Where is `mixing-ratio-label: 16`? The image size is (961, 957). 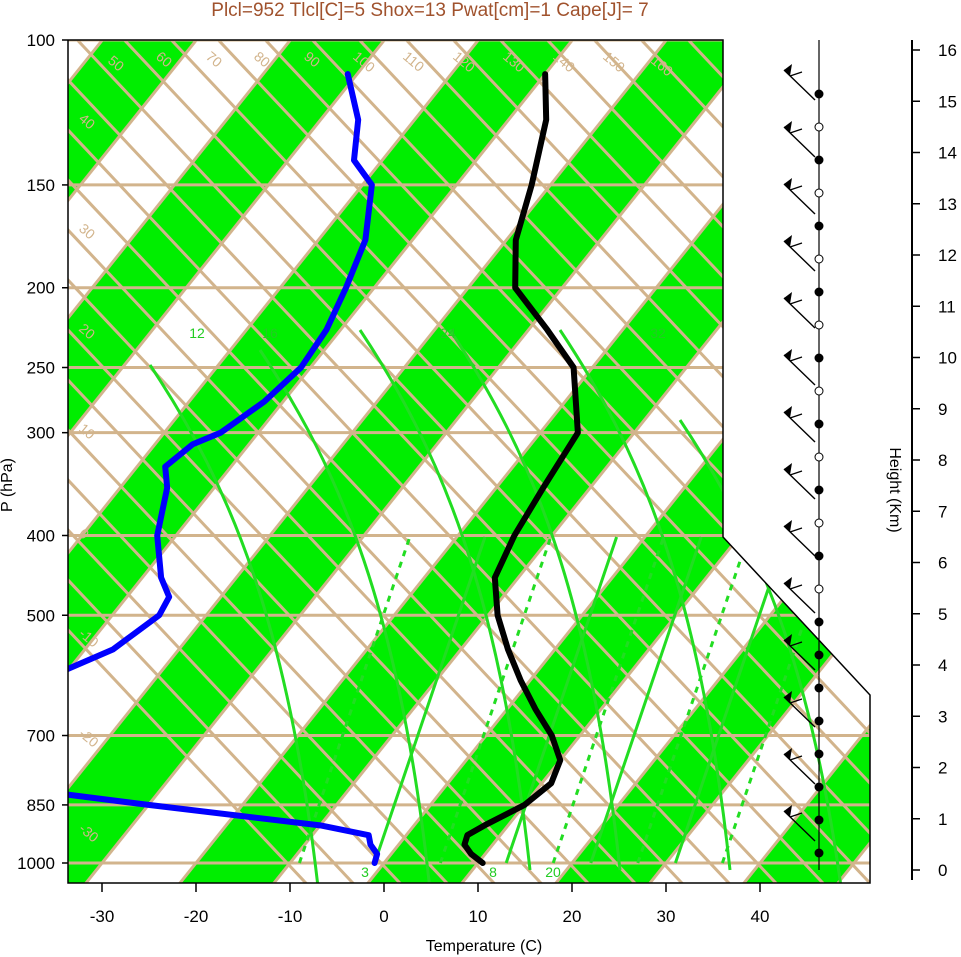
mixing-ratio-label: 16 is located at coordinates (270, 333).